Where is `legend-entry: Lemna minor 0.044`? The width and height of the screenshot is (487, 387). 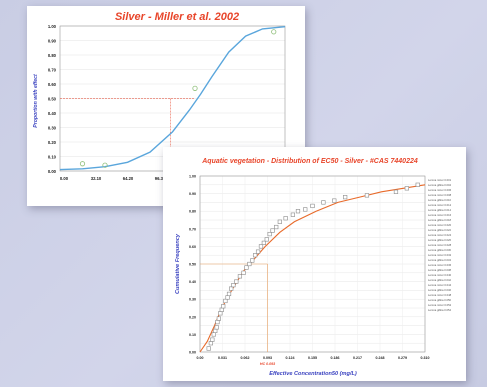 legend-entry: Lemna minor 0.044 is located at coordinates (440, 285).